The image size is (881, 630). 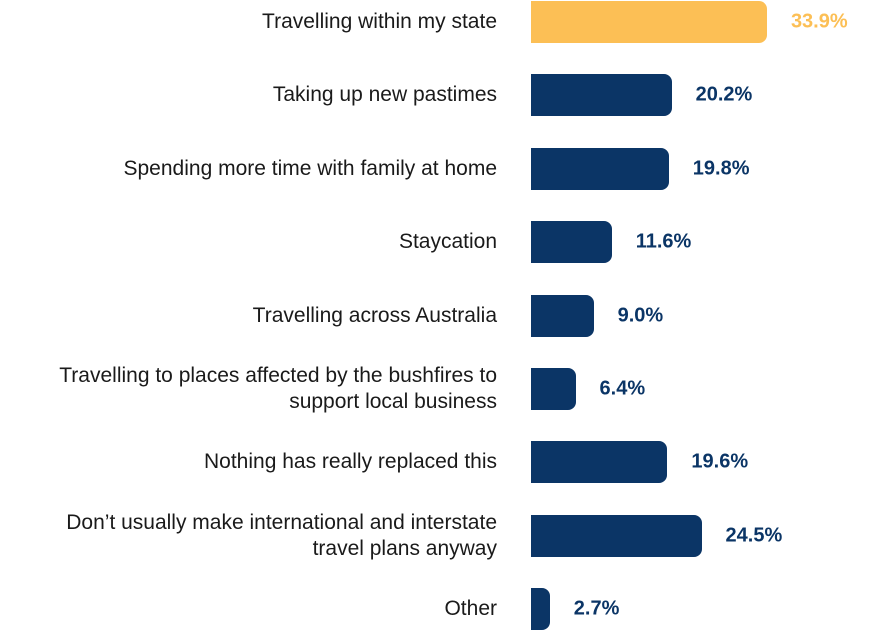 I want to click on category-label: Travelling across Australia, so click(x=374, y=315).